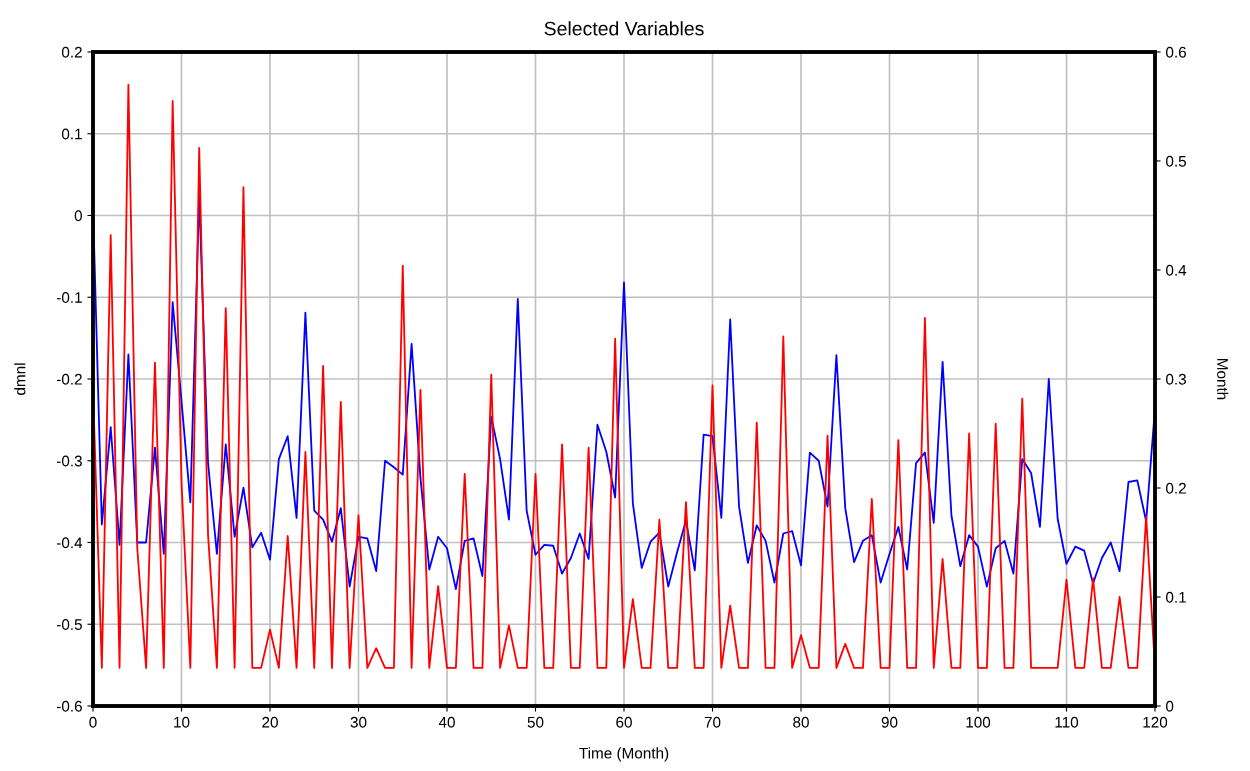 The width and height of the screenshot is (1250, 771). What do you see at coordinates (69, 624) in the screenshot?
I see `y-tick-label: -0.5` at bounding box center [69, 624].